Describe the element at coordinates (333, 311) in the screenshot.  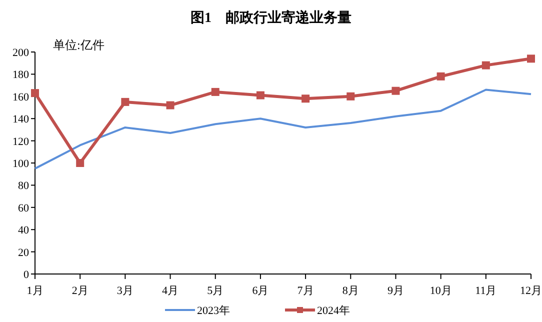
I see `legend: 2024年` at that location.